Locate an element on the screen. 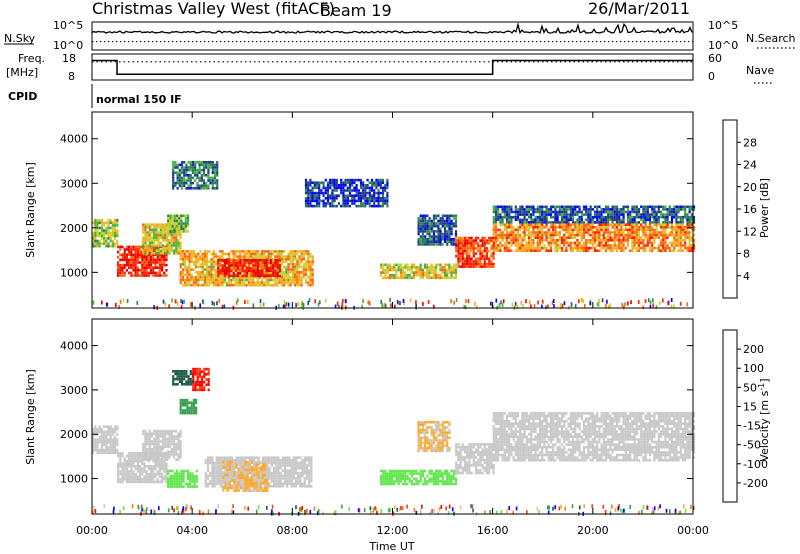 Image resolution: width=800 pixels, height=554 pixels. cpid-value: normal 150 IF is located at coordinates (139, 99).